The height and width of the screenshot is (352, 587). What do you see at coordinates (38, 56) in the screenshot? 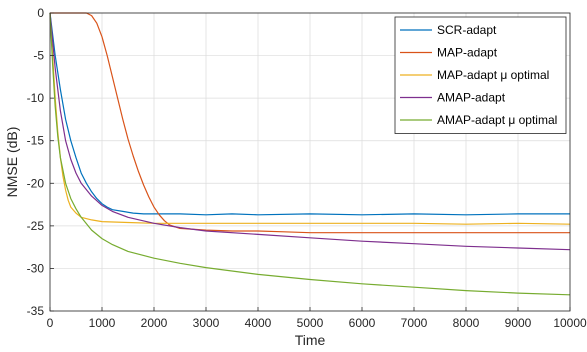
I see `y-tick-label: -5` at bounding box center [38, 56].